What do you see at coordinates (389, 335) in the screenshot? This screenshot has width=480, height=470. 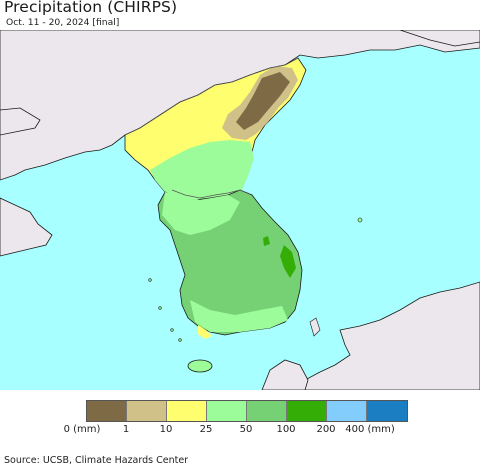 I see `japan-land` at bounding box center [389, 335].